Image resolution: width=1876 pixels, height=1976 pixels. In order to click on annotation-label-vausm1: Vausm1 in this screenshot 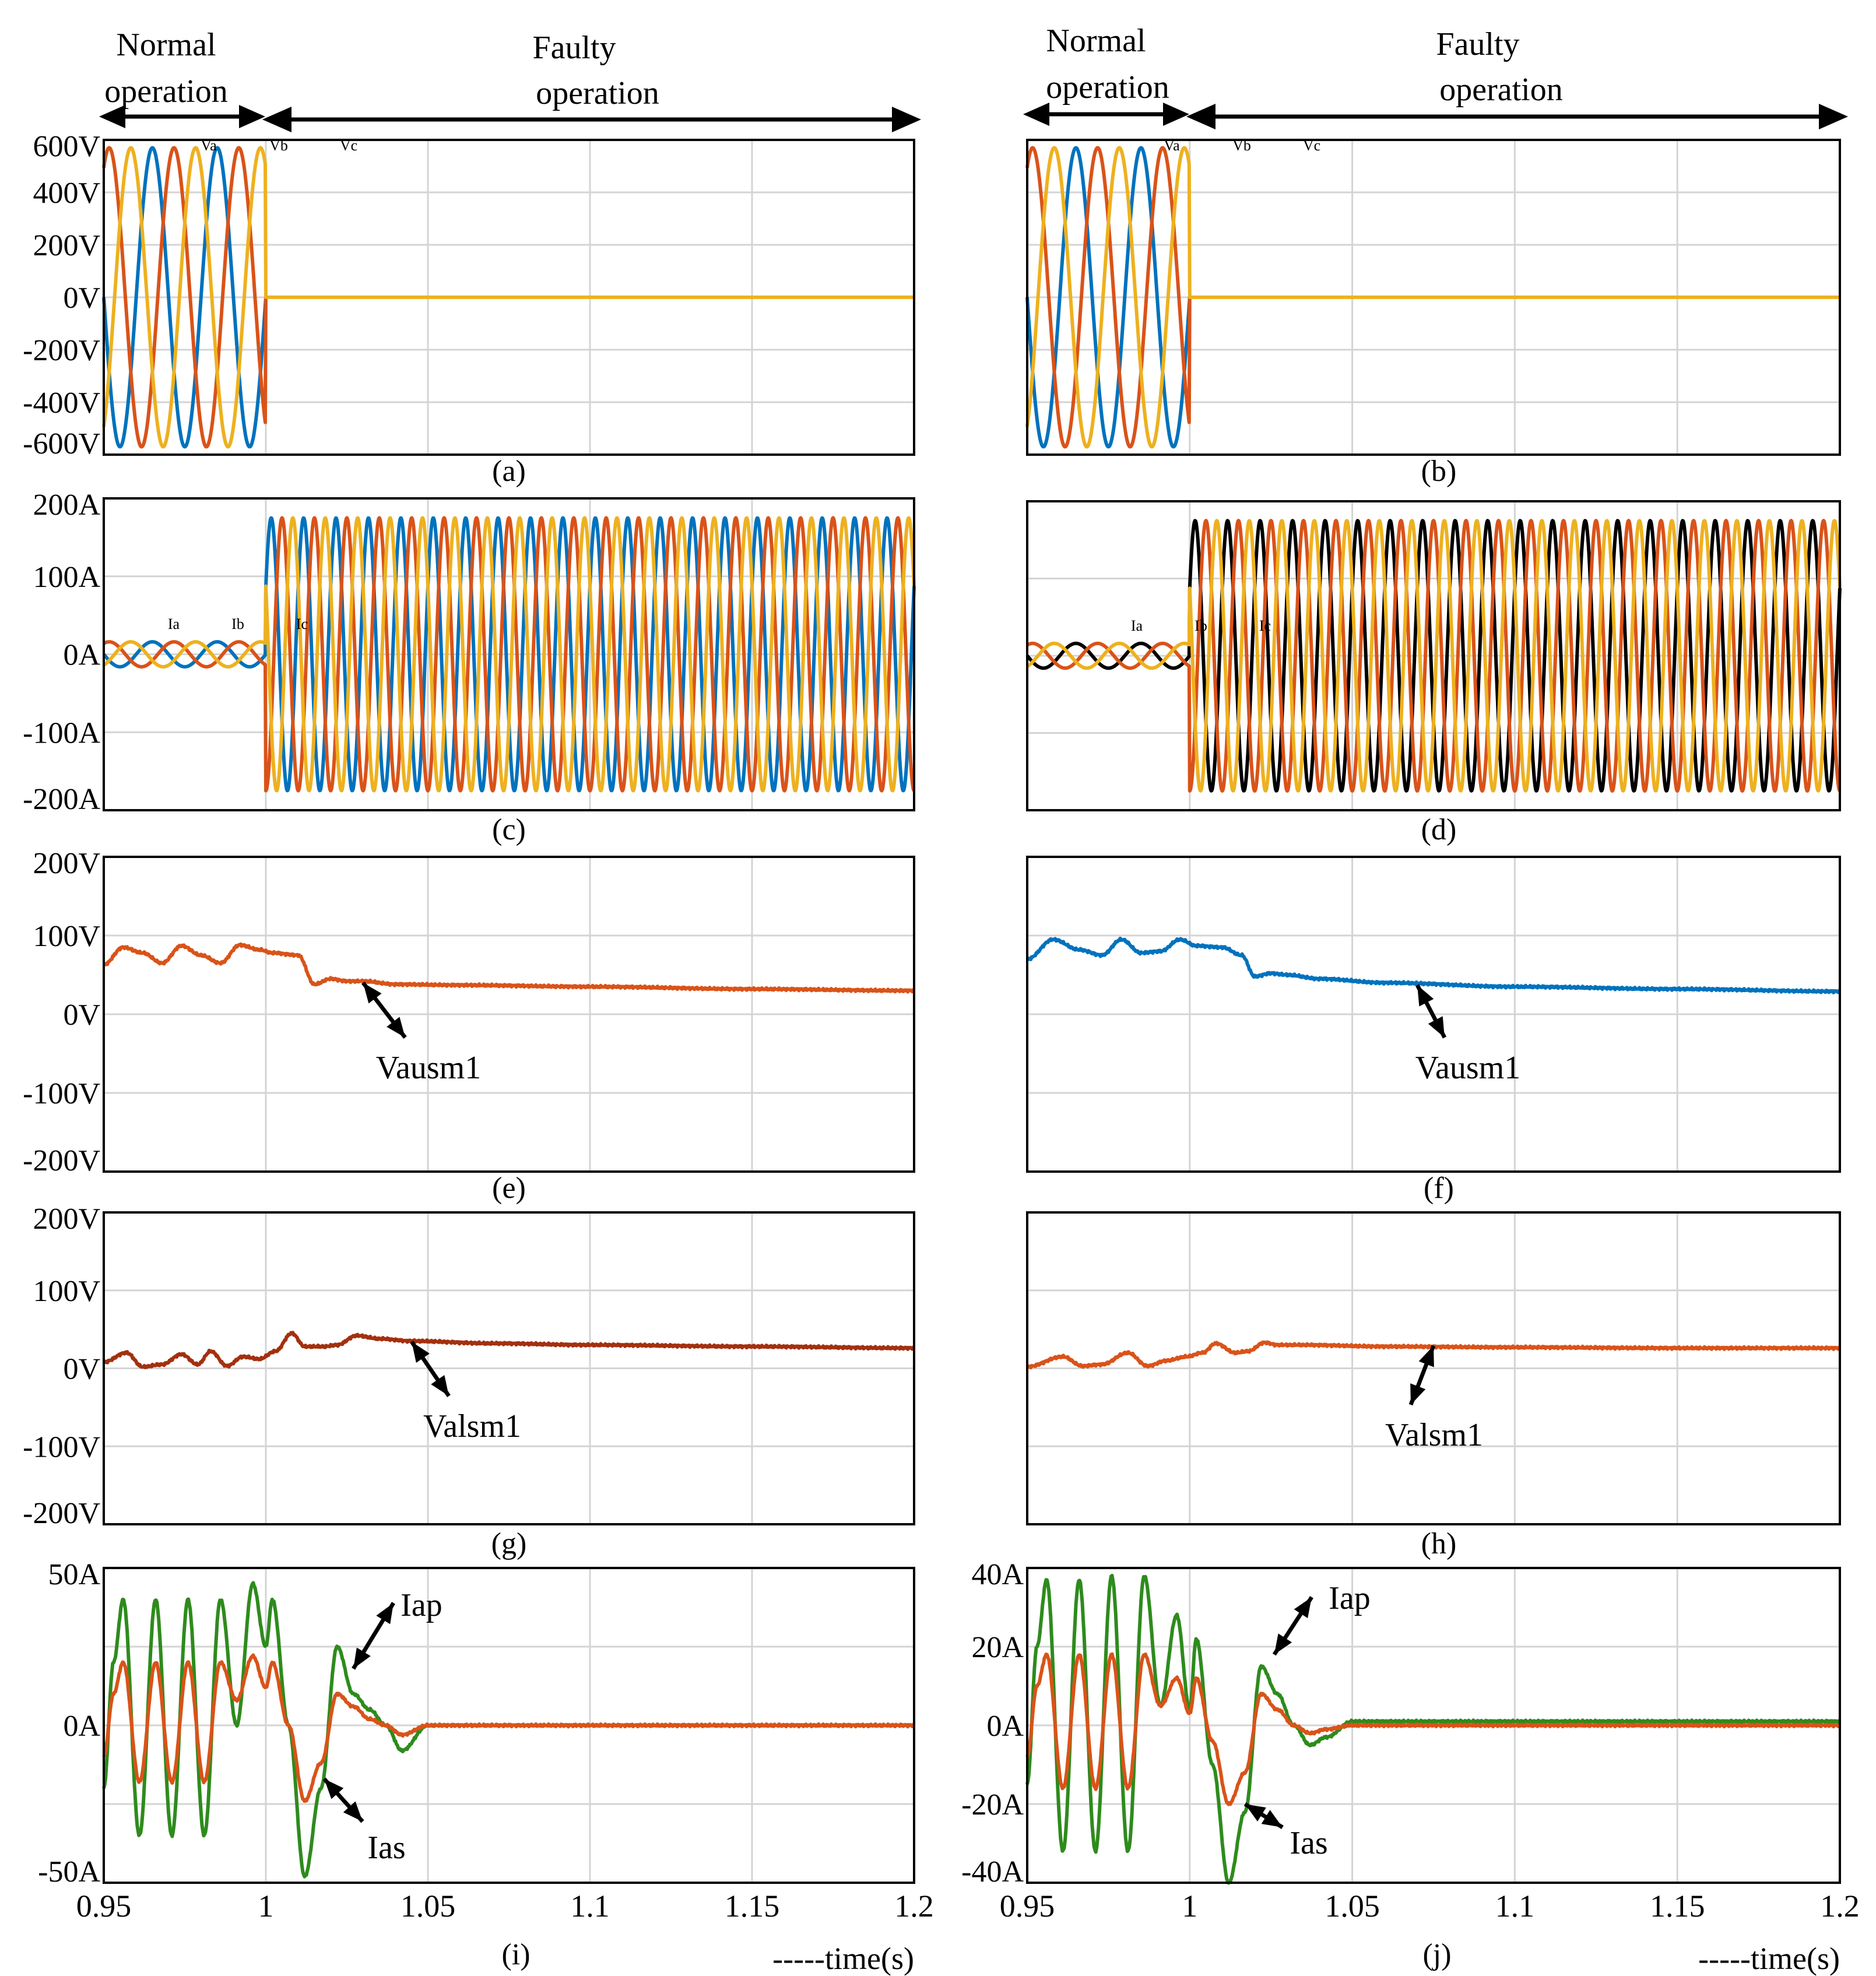, I will do `click(1467, 1068)`.